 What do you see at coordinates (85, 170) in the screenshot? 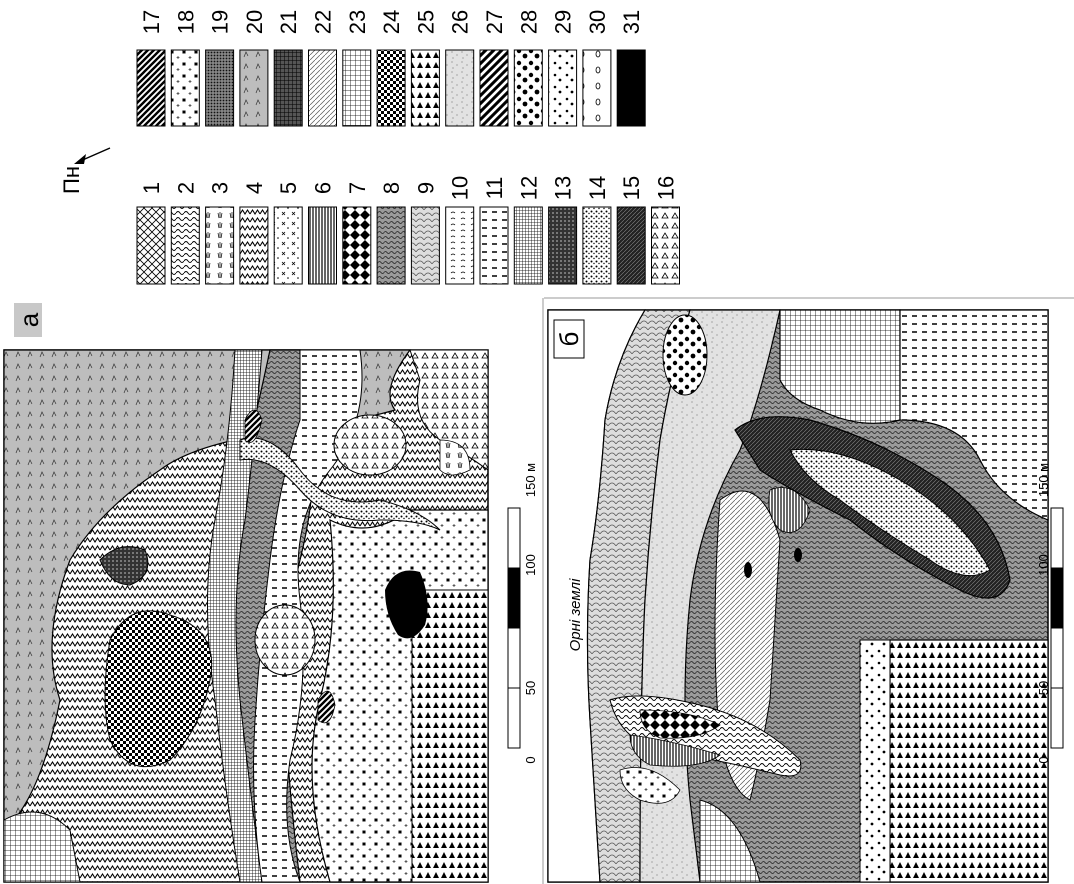
I see `north-arrow: Пн` at bounding box center [85, 170].